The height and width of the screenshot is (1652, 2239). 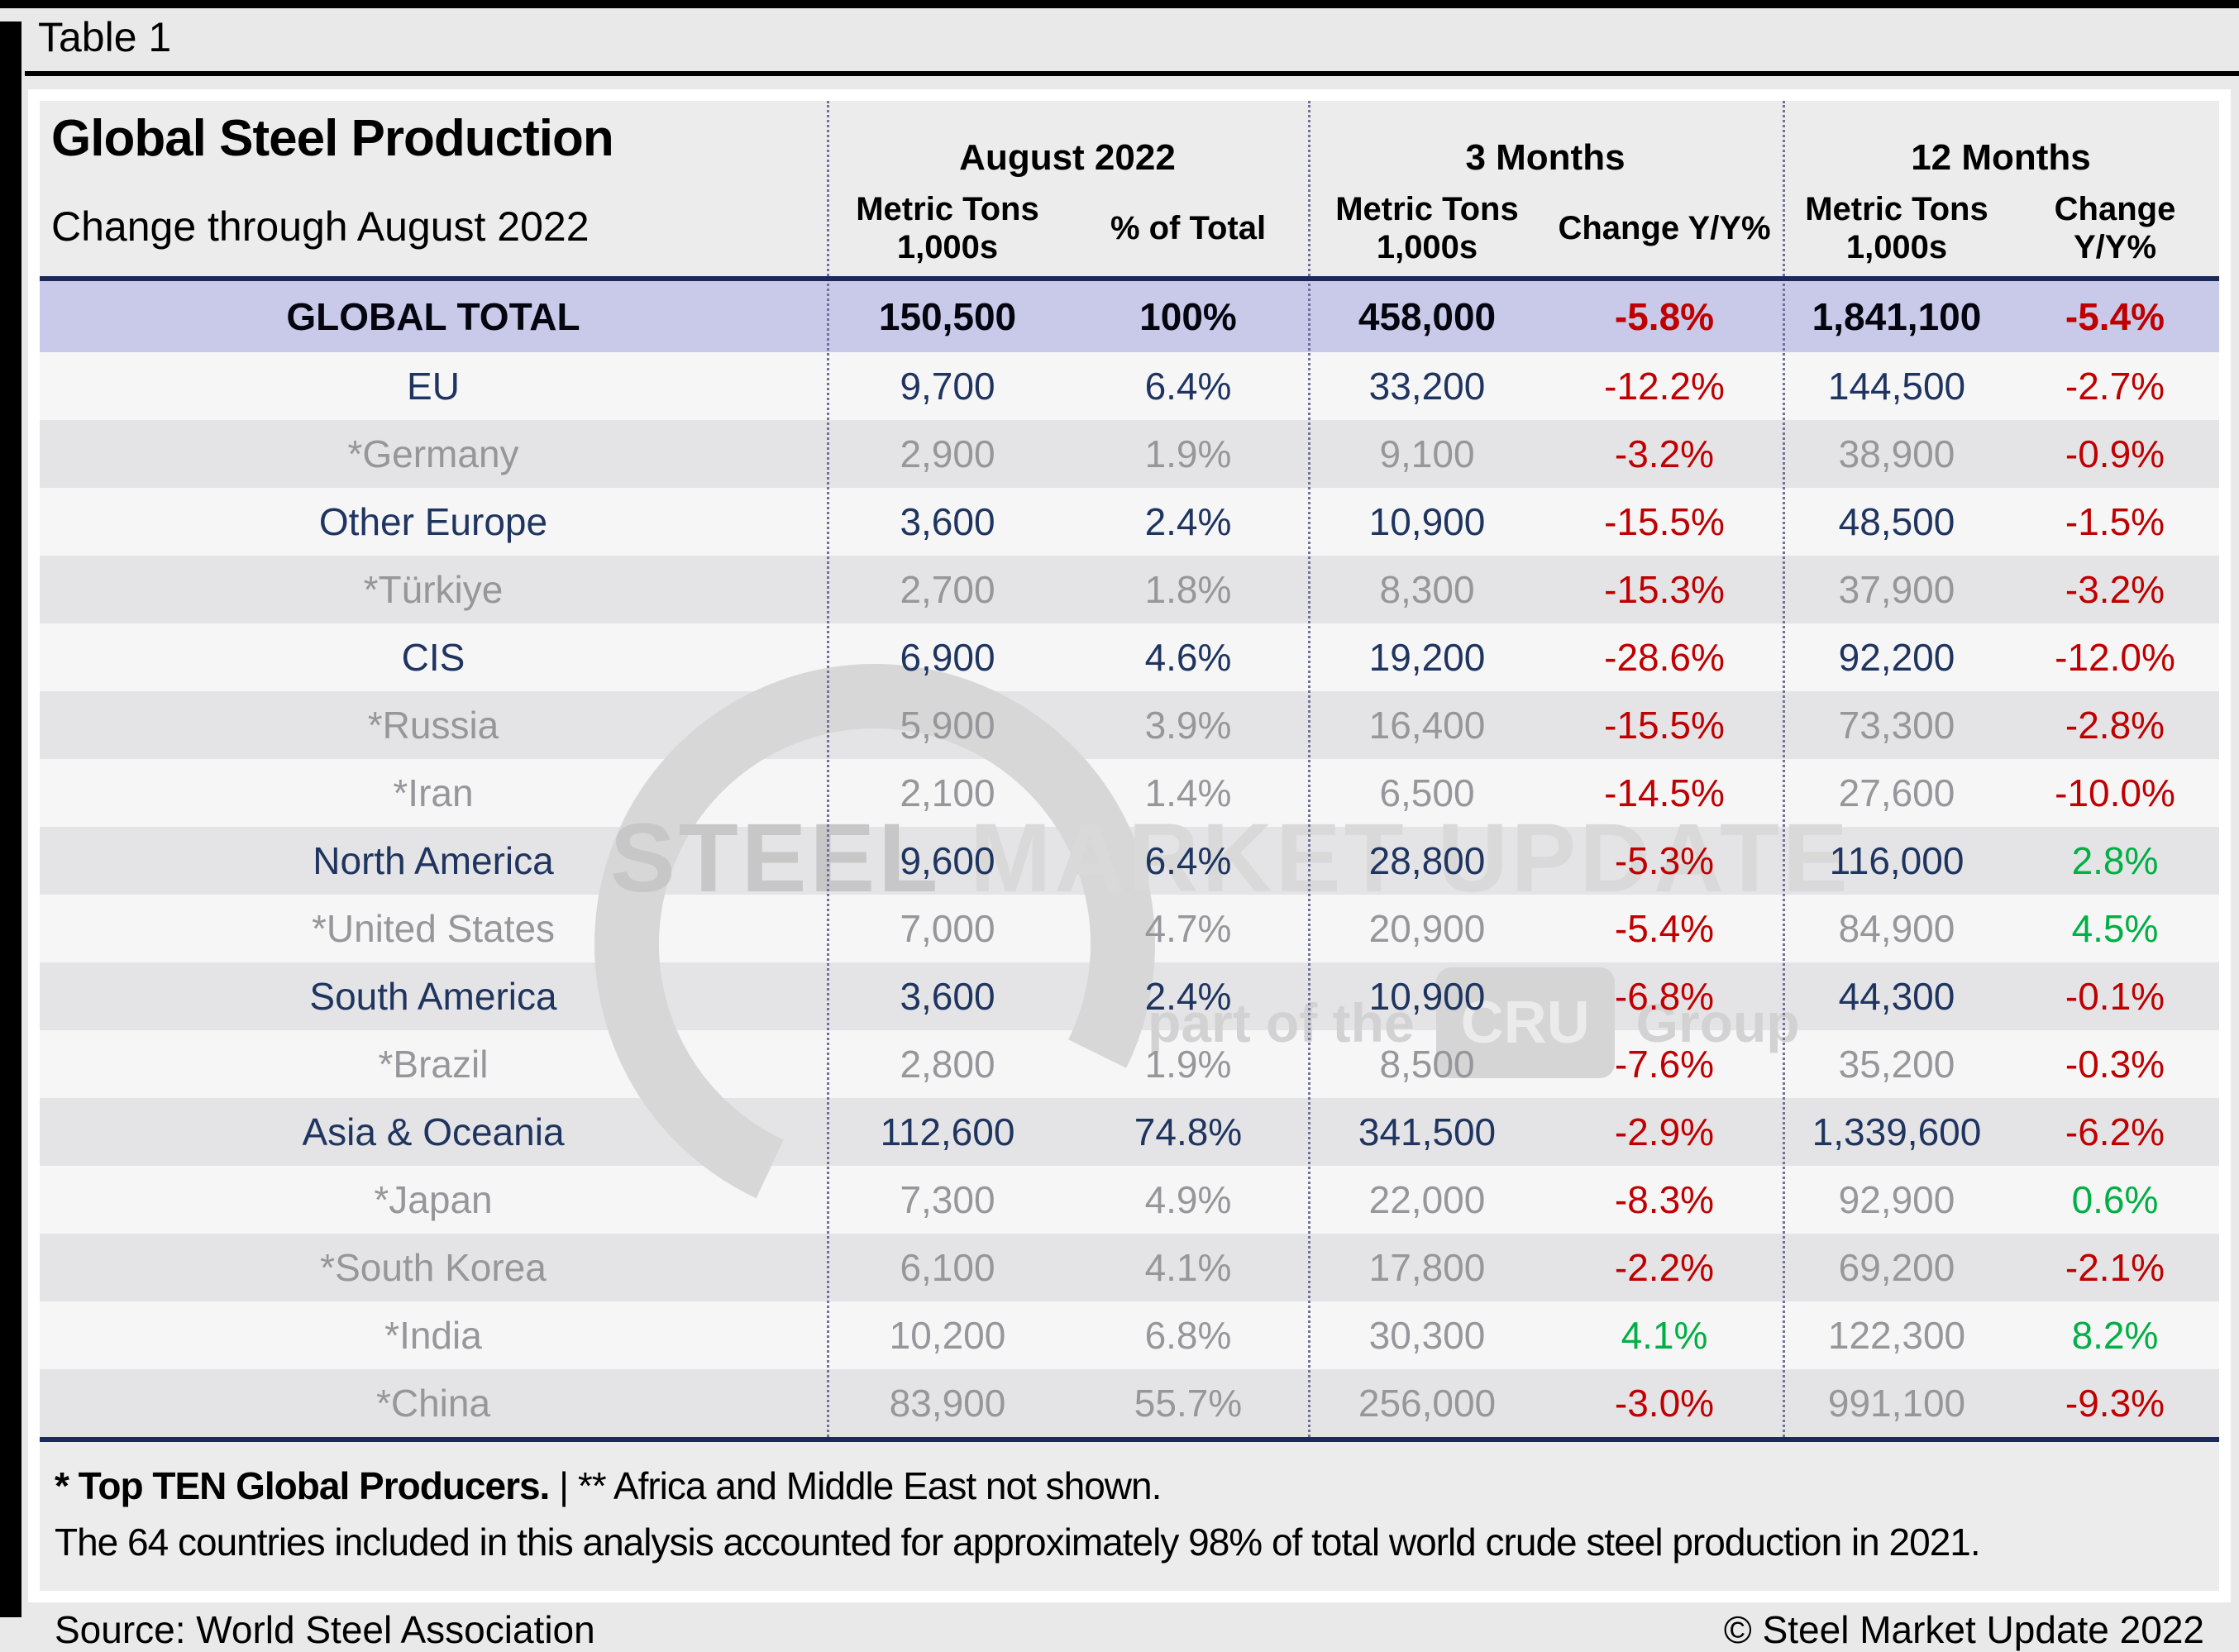 What do you see at coordinates (433, 657) in the screenshot?
I see `cell-region-label: CIS` at bounding box center [433, 657].